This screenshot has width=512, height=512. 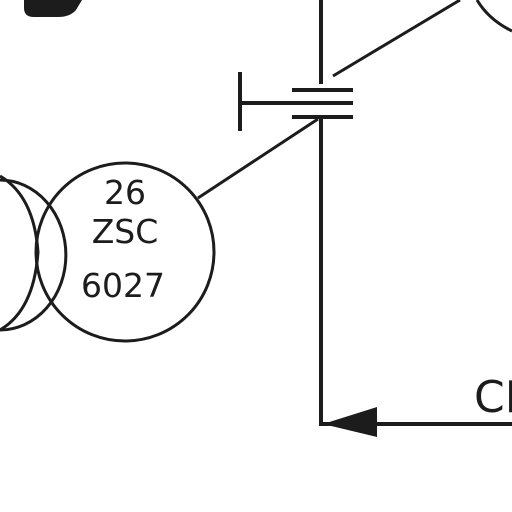 What do you see at coordinates (53, 8) in the screenshot?
I see `partial-symbol-top-left` at bounding box center [53, 8].